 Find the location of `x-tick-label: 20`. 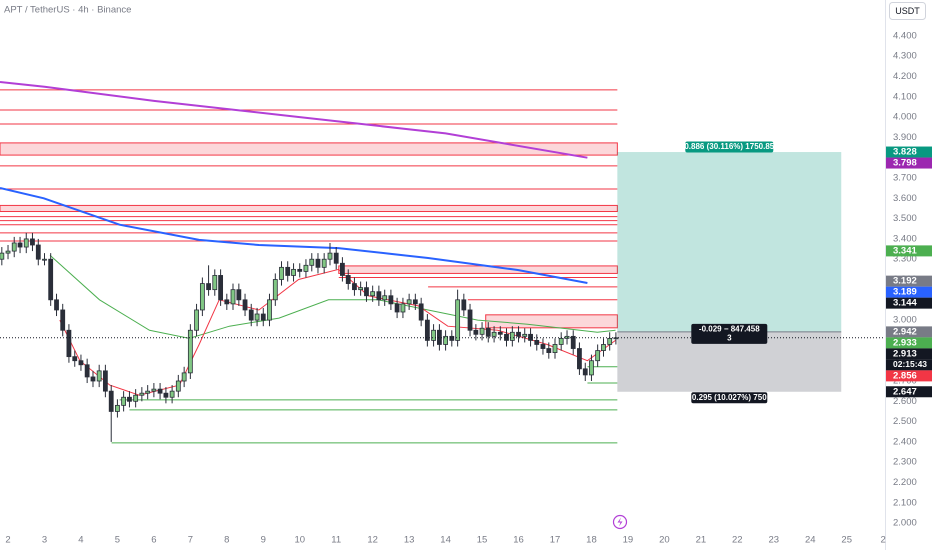

x-tick-label: 20 is located at coordinates (664, 540).